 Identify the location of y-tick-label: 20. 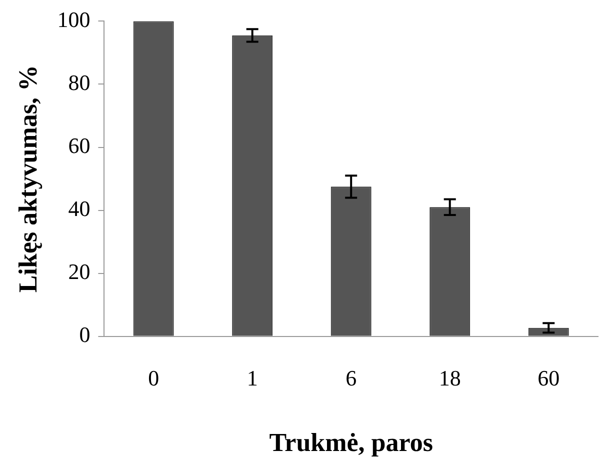
(79, 271).